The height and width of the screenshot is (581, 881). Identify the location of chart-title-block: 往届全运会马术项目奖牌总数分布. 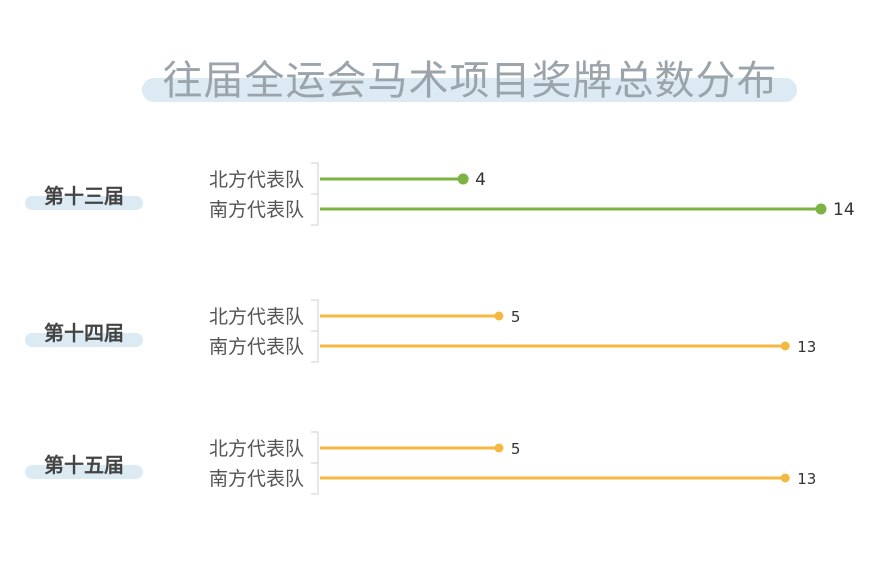
(470, 74).